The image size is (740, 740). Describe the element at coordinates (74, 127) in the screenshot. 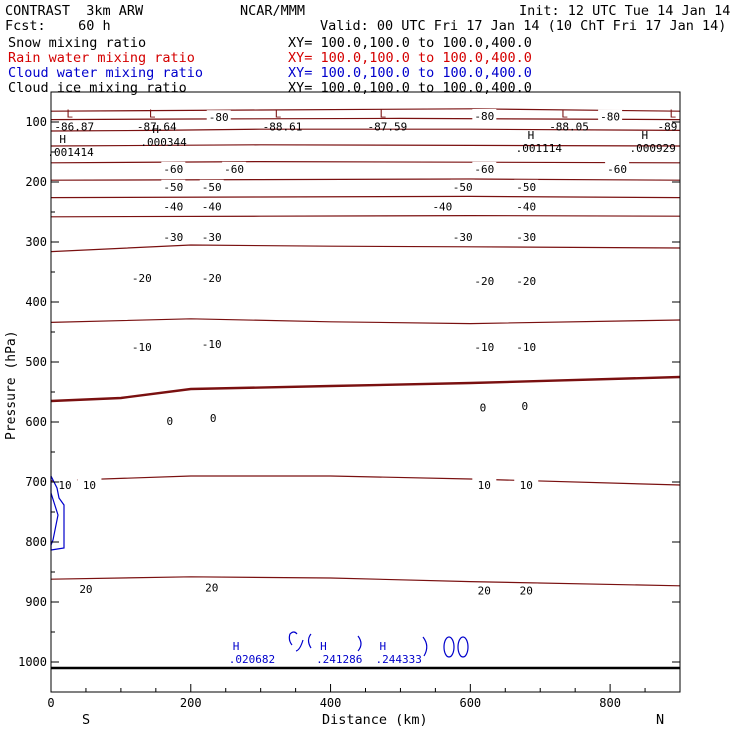

I see `extremum-value-0: -86.87` at that location.